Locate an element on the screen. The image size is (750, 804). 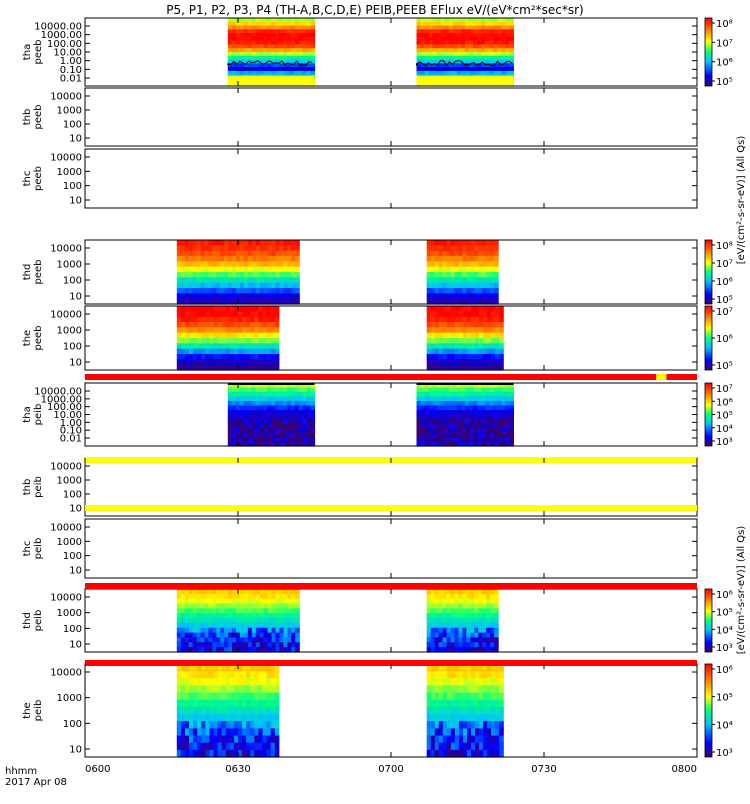
the-peib-colorbar is located at coordinates (708, 710).